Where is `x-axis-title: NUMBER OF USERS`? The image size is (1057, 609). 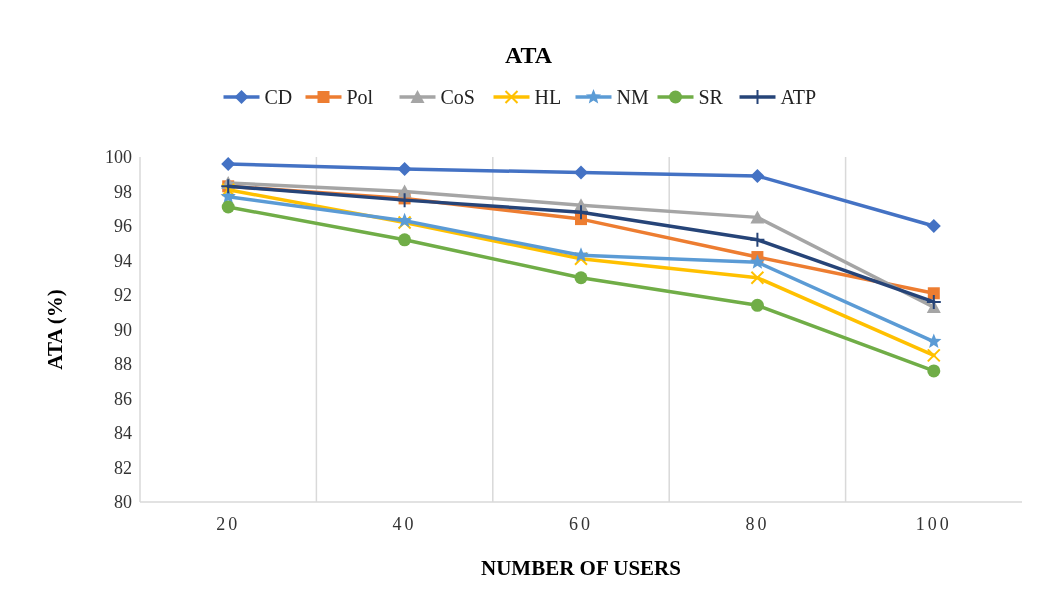
x-axis-title: NUMBER OF USERS is located at coordinates (581, 568).